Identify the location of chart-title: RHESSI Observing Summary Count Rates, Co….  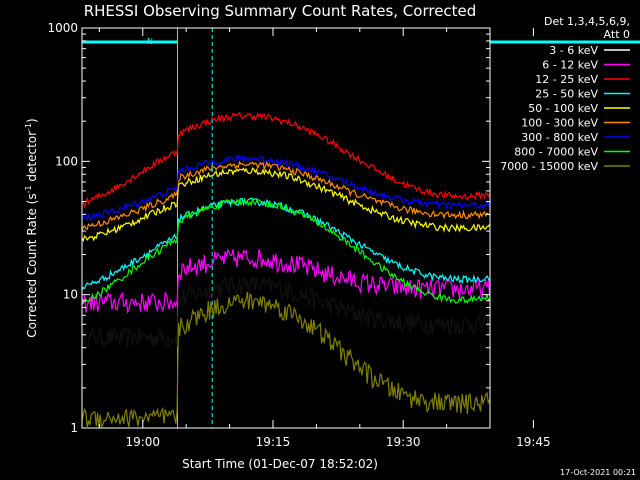
(280, 11).